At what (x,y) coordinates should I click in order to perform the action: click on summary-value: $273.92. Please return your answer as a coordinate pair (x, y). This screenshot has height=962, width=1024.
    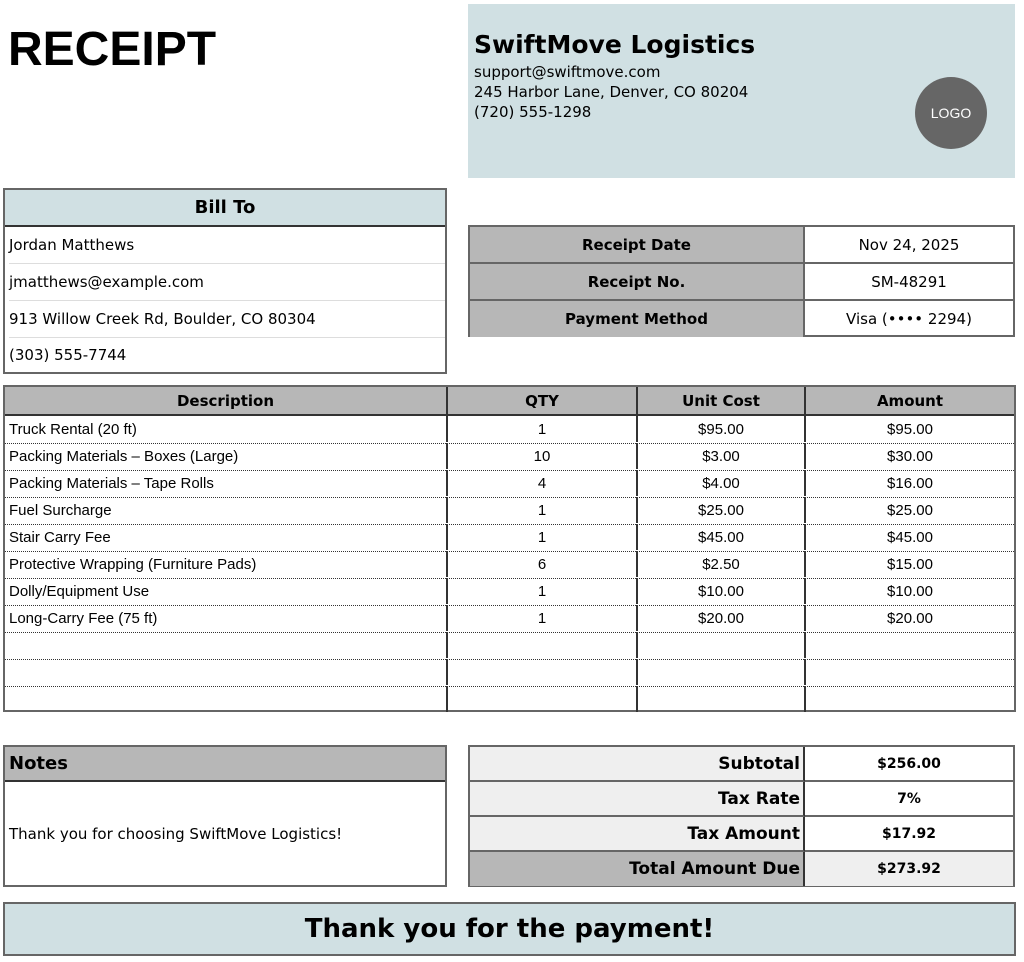
    Looking at the image, I should click on (909, 869).